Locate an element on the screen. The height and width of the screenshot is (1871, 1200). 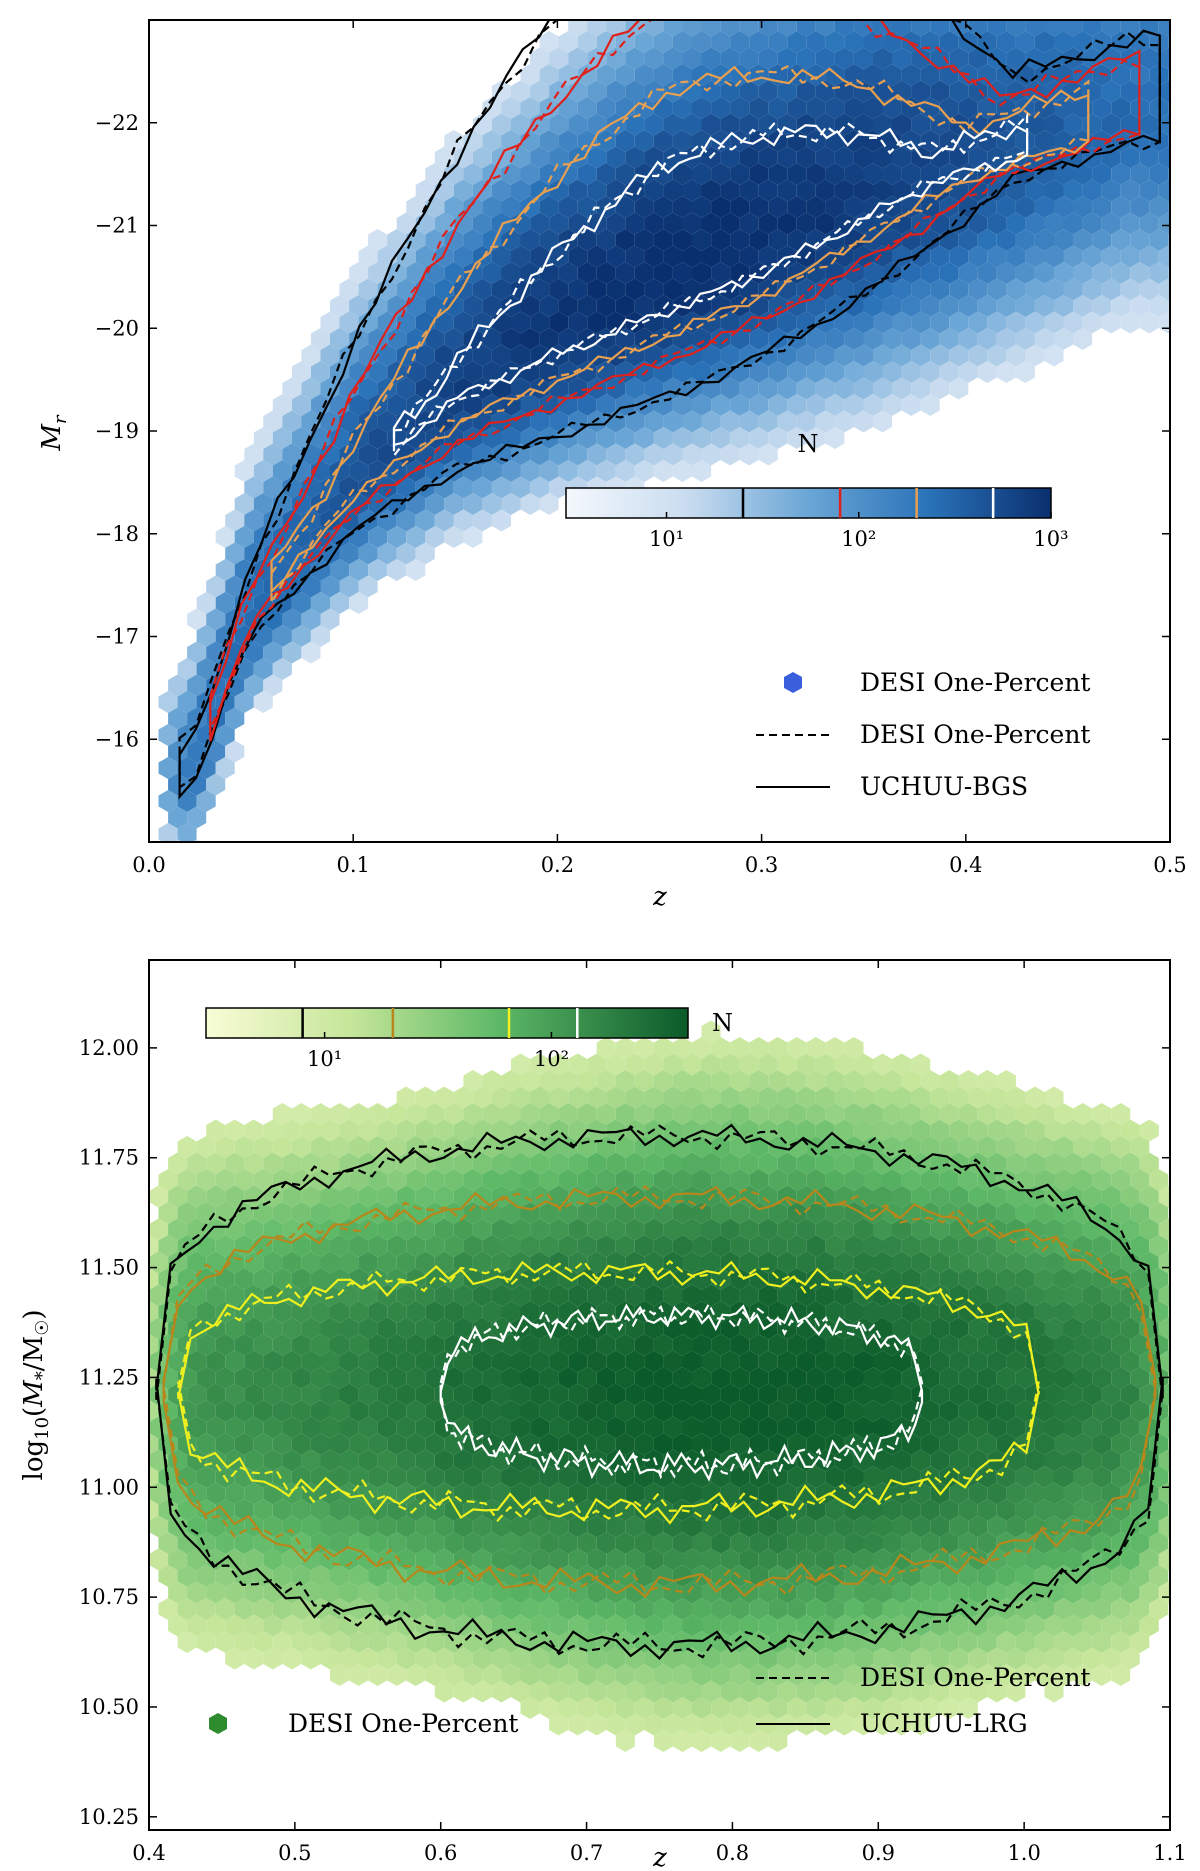
y-tick-label: −19 is located at coordinates (117, 431).